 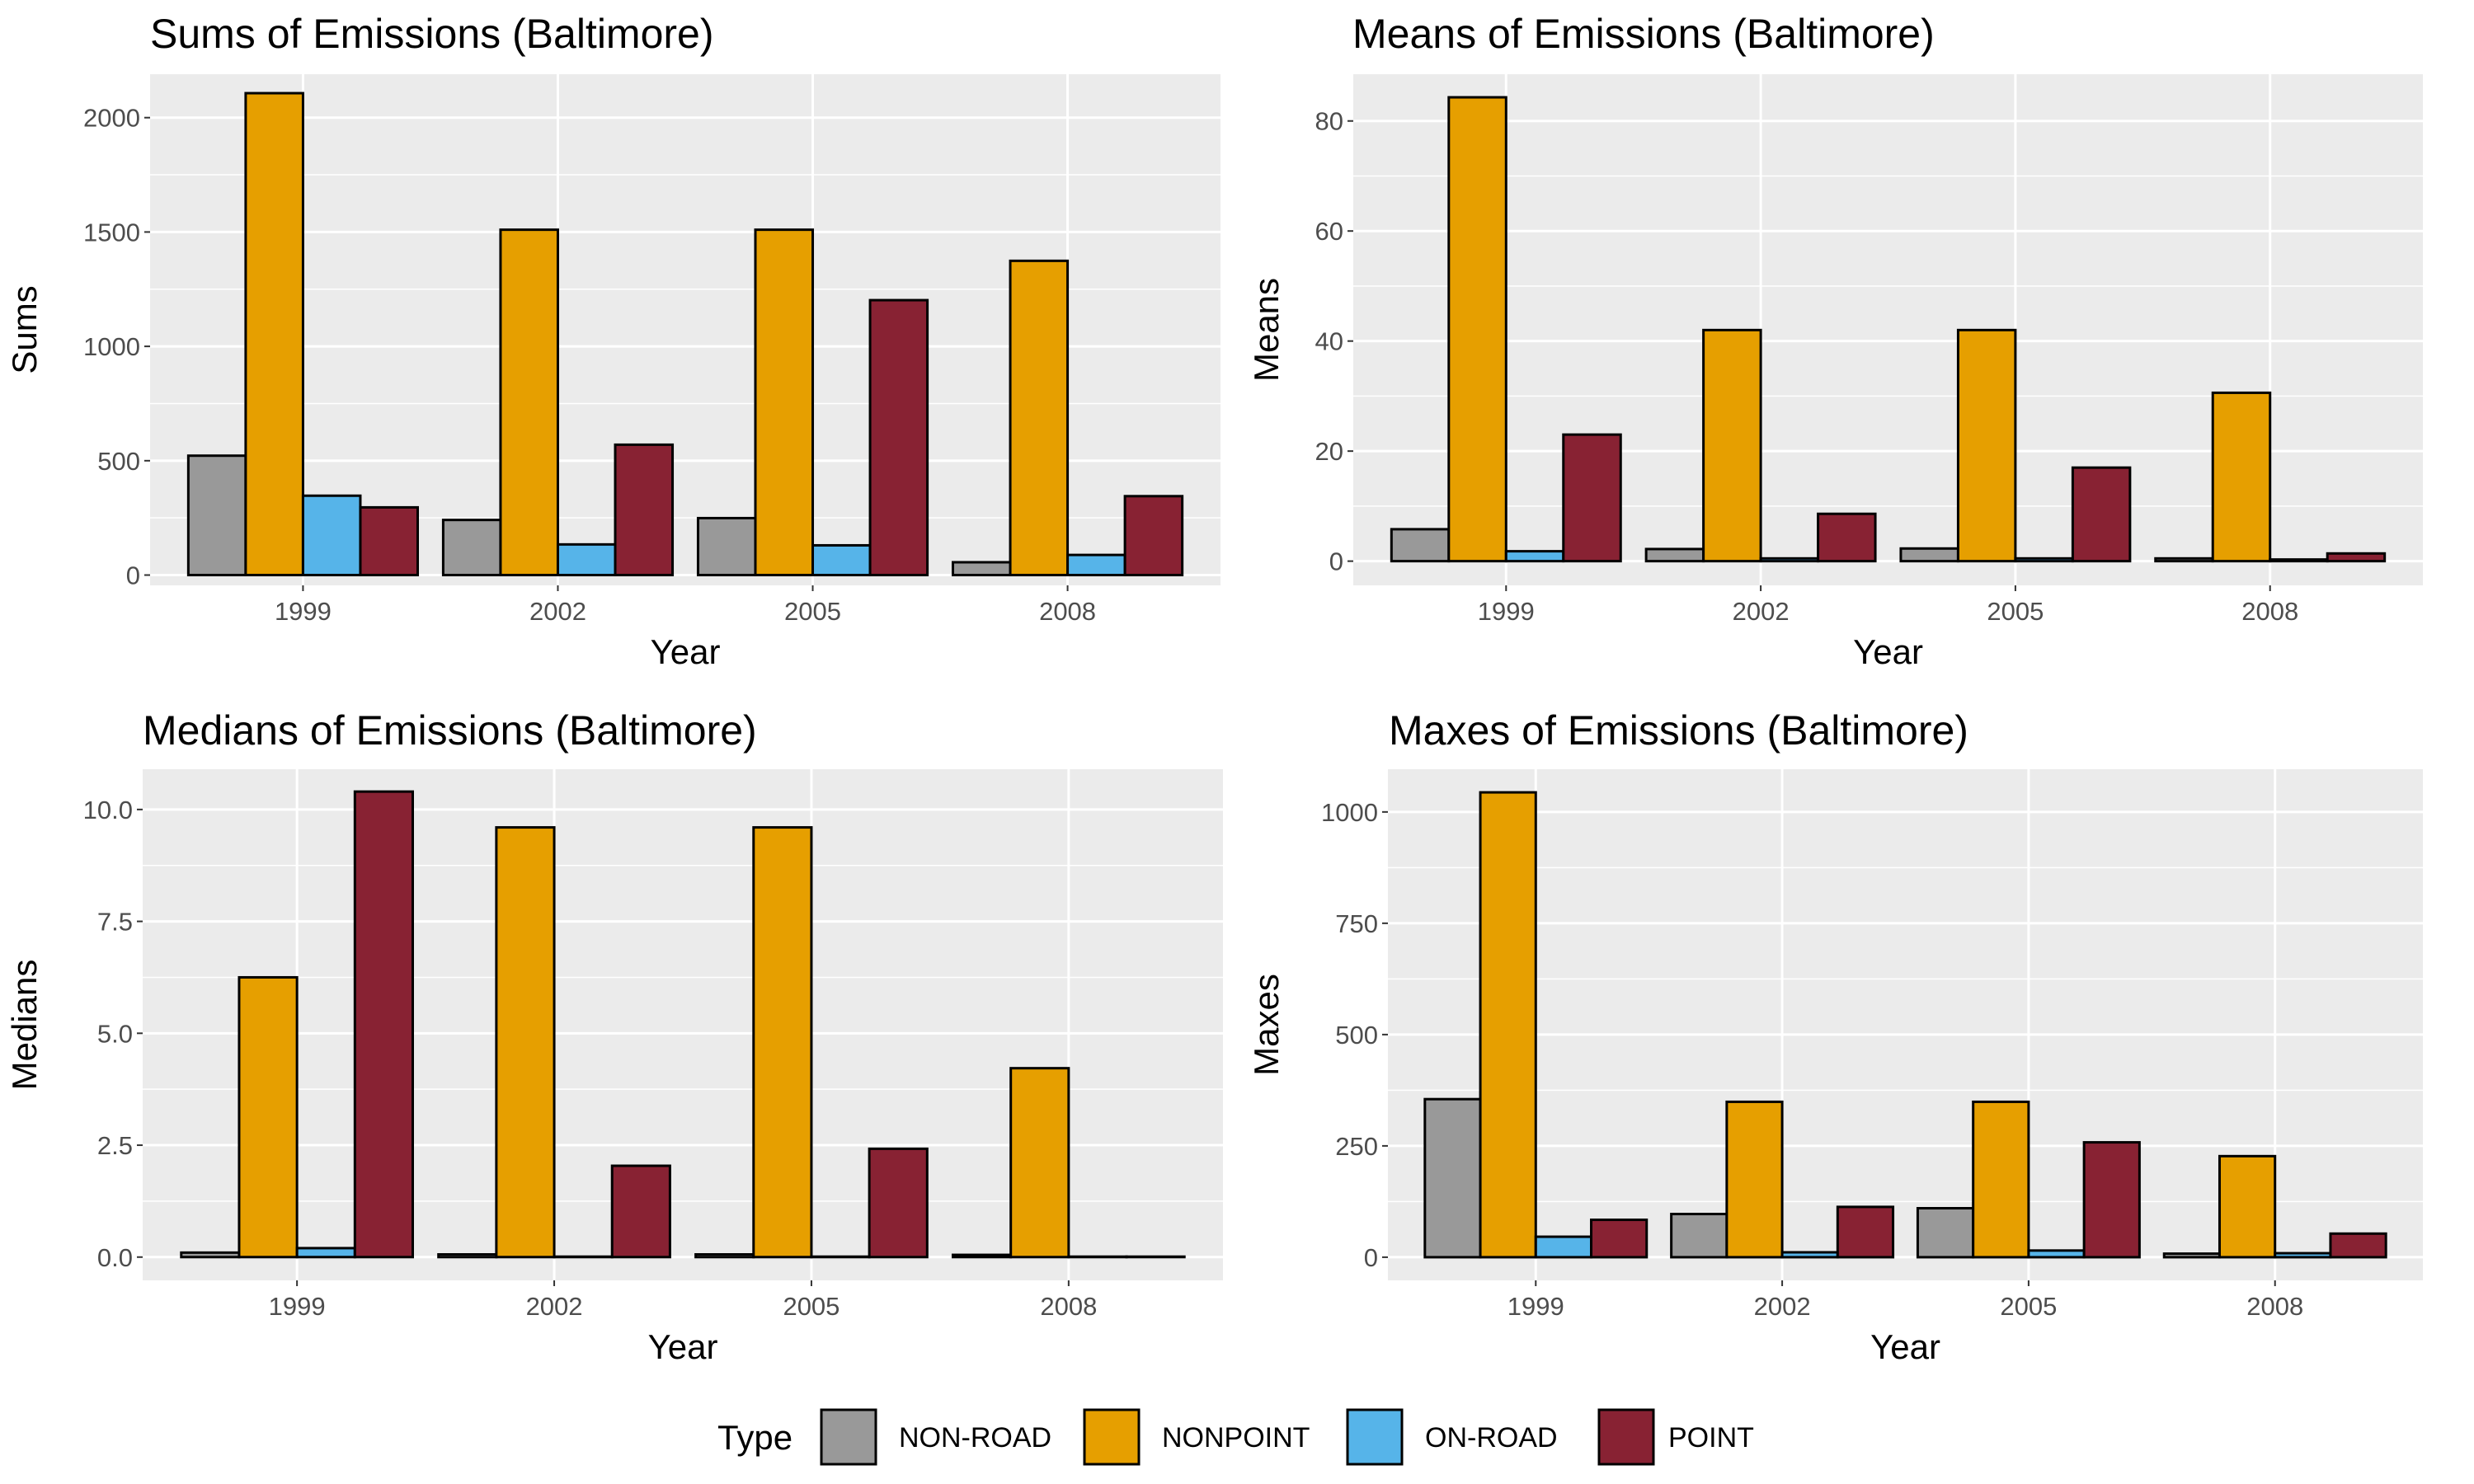 I want to click on x-tick-label-sums: 2002, so click(x=557, y=611).